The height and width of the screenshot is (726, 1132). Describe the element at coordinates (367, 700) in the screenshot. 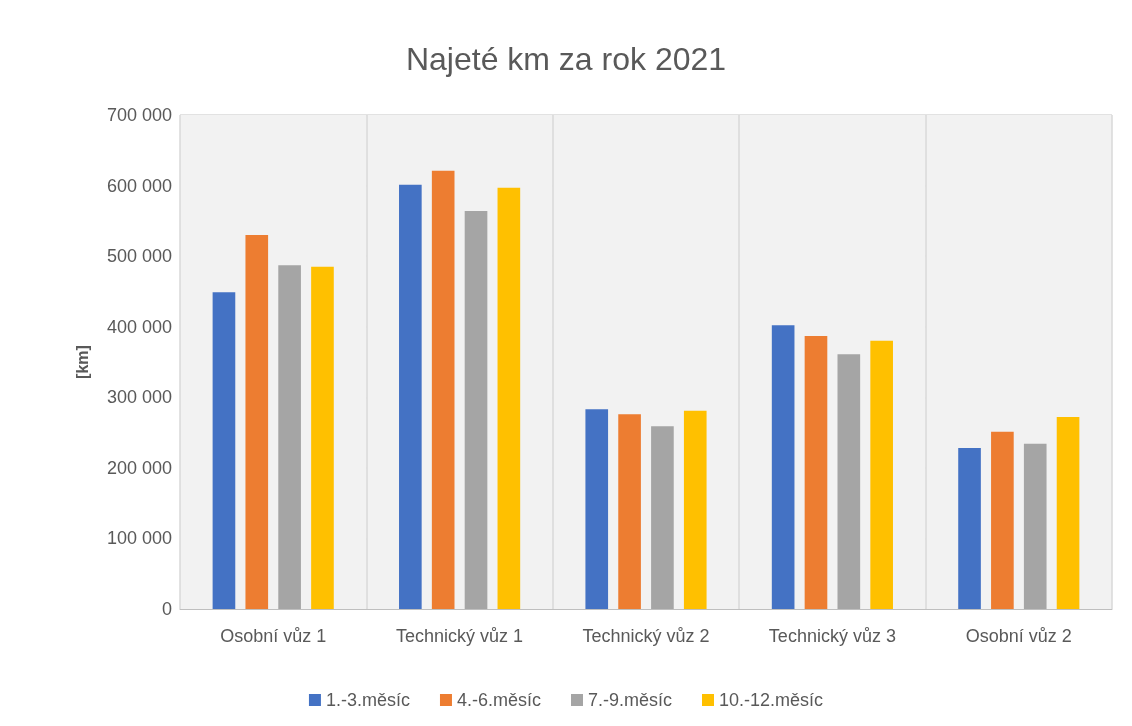

I see `legend-label: 1.-3.měsíc` at that location.